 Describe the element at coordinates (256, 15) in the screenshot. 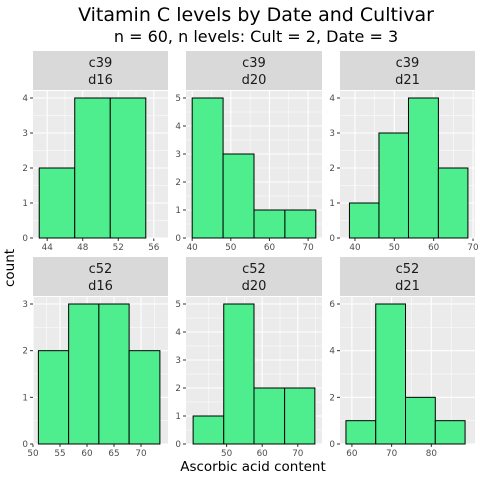

I see `chart-title: Vitamin C levels by Date and Cultivar` at that location.